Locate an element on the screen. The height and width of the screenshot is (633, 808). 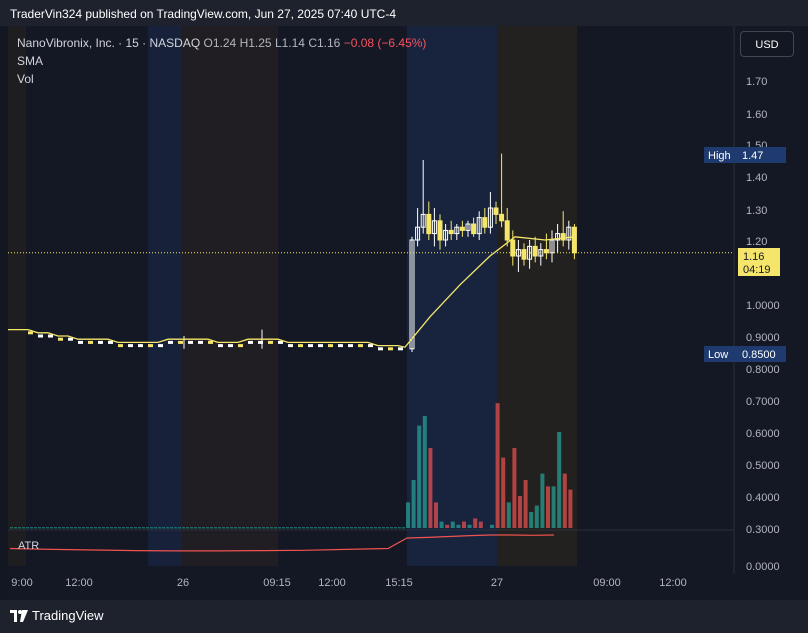
price-tick-label: 0.6000 is located at coordinates (763, 434).